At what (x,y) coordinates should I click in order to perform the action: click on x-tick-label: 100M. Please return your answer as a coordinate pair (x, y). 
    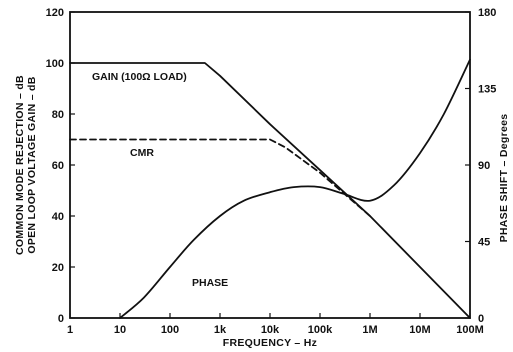
    Looking at the image, I should click on (470, 330).